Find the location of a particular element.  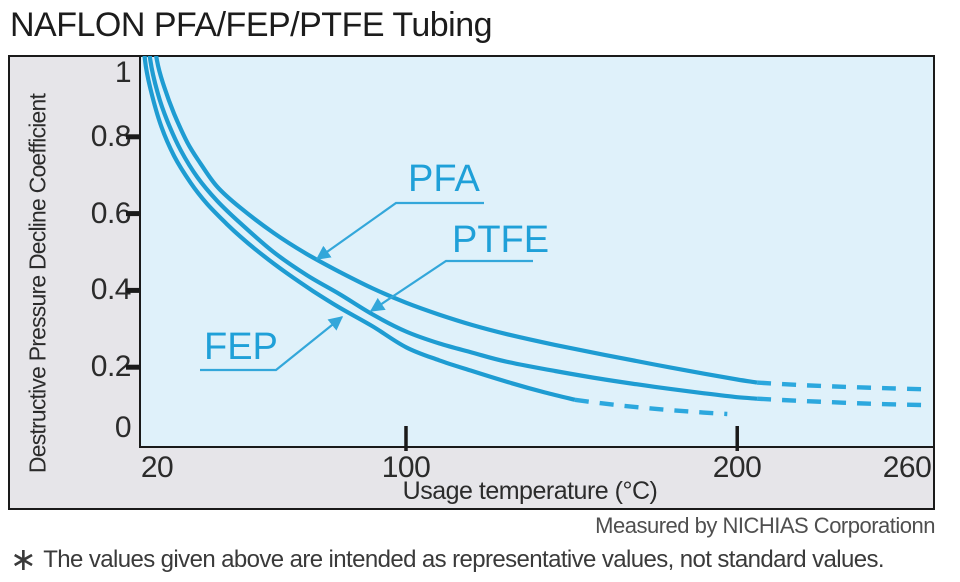

footnote-asterisk: ∗ is located at coordinates (23, 559).